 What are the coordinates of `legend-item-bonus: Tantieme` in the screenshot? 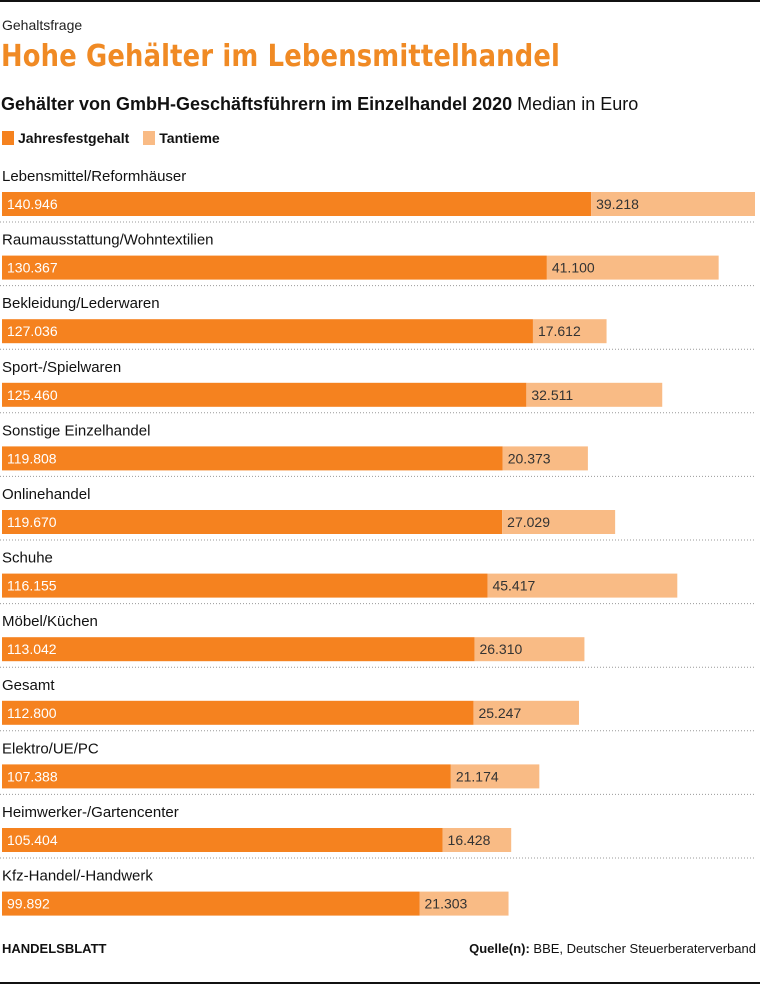 It's located at (181, 138).